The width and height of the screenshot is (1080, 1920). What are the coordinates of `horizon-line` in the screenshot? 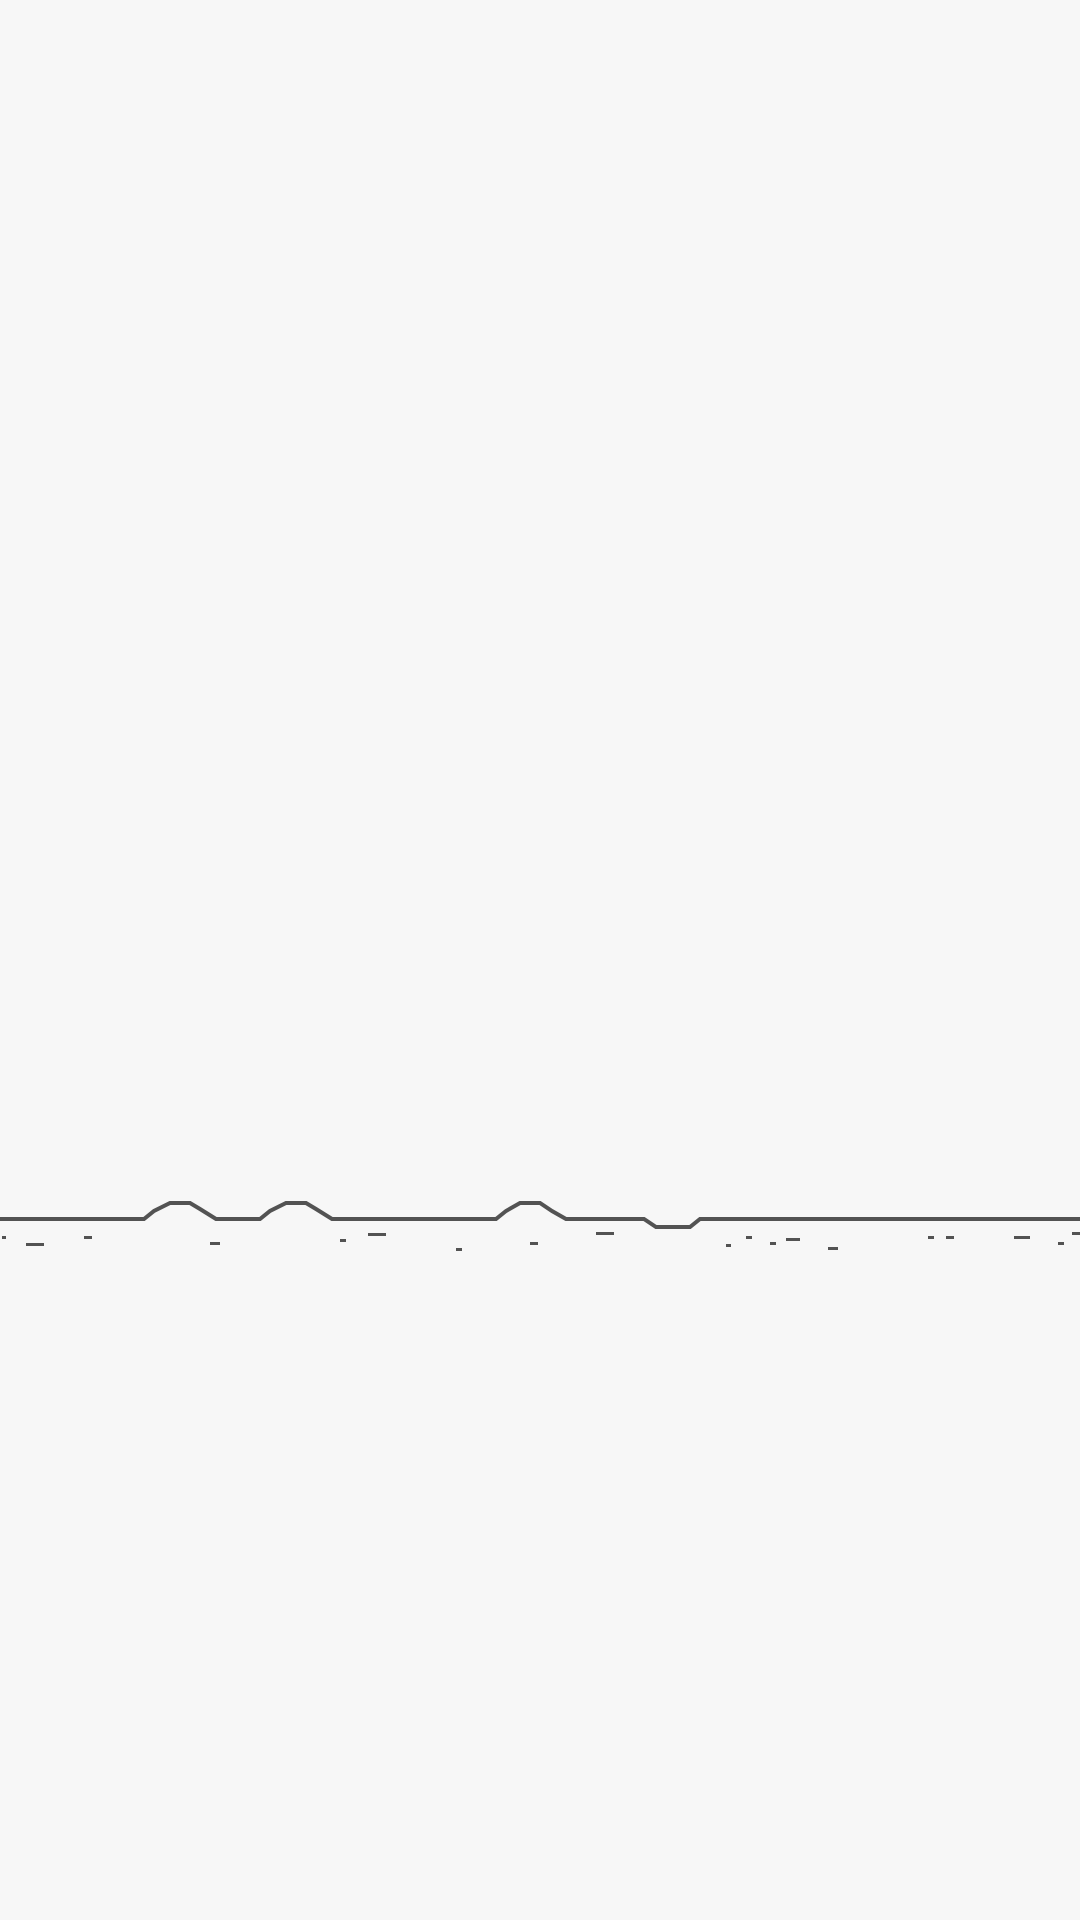 It's located at (540, 1215).